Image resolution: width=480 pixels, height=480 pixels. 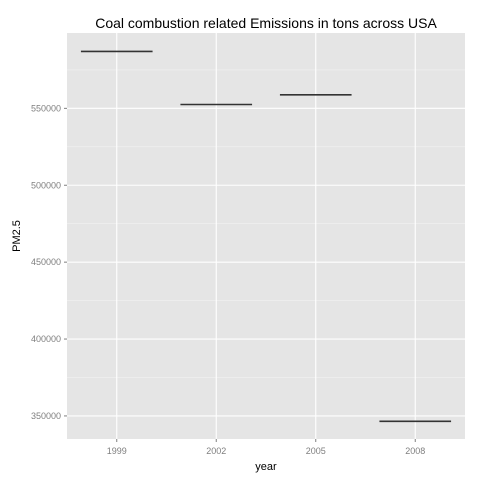 What do you see at coordinates (17, 236) in the screenshot?
I see `y-axis-title: PM2.5` at bounding box center [17, 236].